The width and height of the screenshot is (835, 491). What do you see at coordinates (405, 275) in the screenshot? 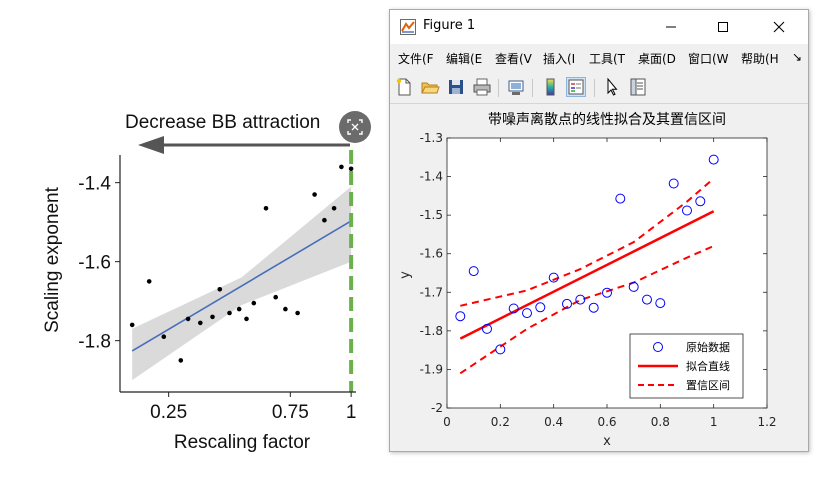
I see `y-axis-label: y` at bounding box center [405, 275].